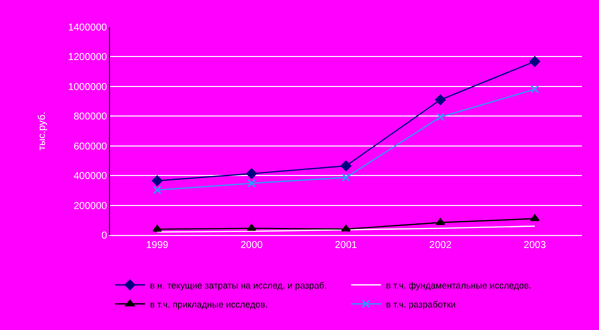 The width and height of the screenshot is (599, 330). I want to click on x-tick-label: 2003, so click(535, 245).